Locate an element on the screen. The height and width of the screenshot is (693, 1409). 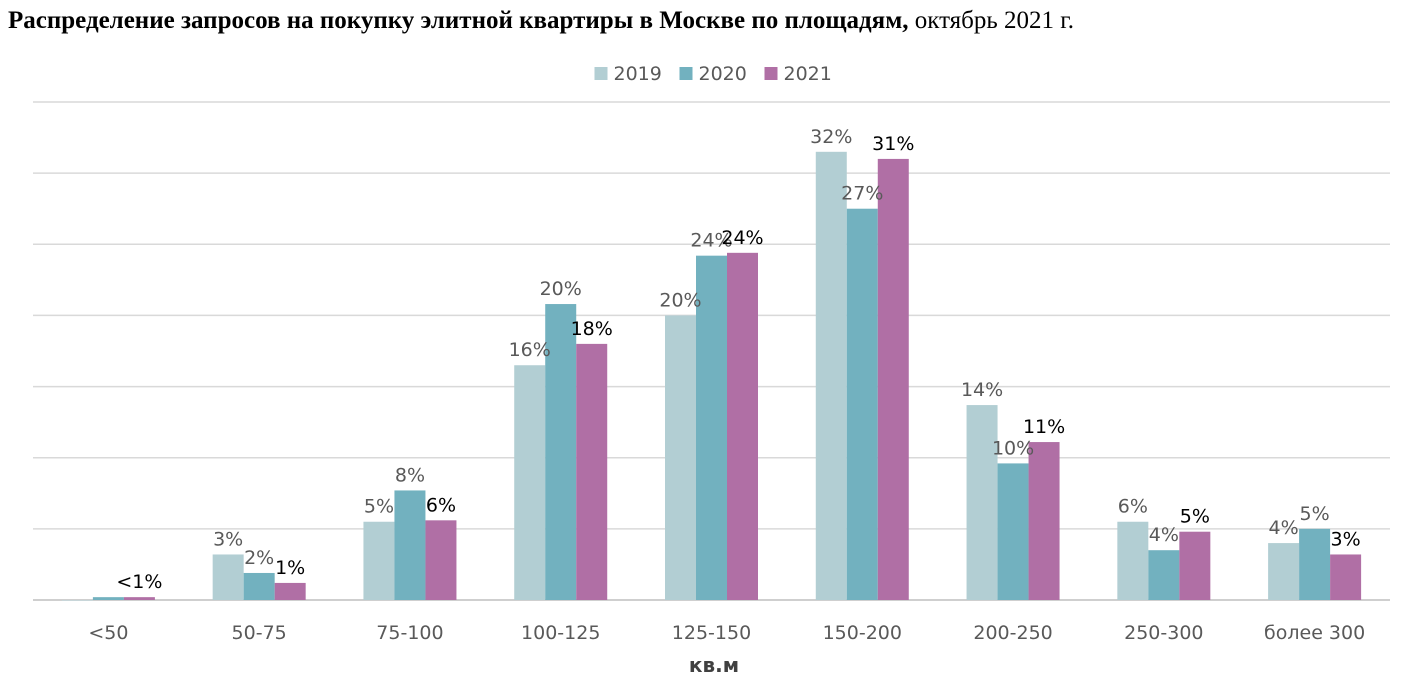
data-label-2019-4: 20% is located at coordinates (680, 300).